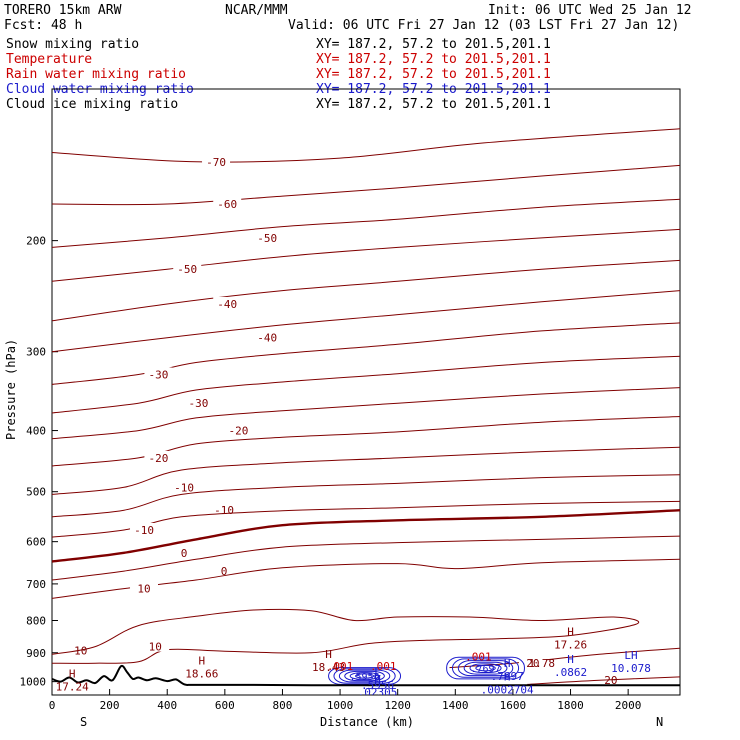  I want to click on isotherm-label: 10, so click(143, 589).